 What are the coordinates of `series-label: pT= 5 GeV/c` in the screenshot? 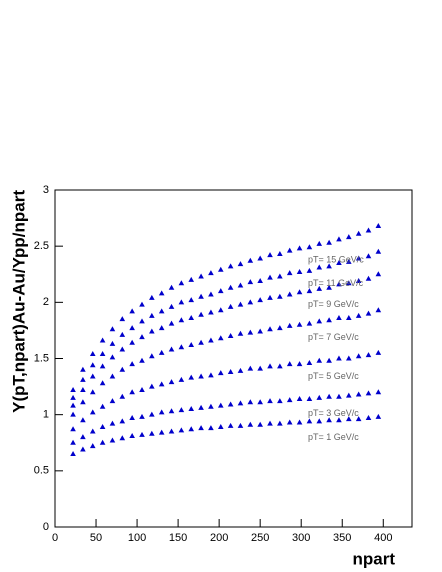 It's located at (333, 376).